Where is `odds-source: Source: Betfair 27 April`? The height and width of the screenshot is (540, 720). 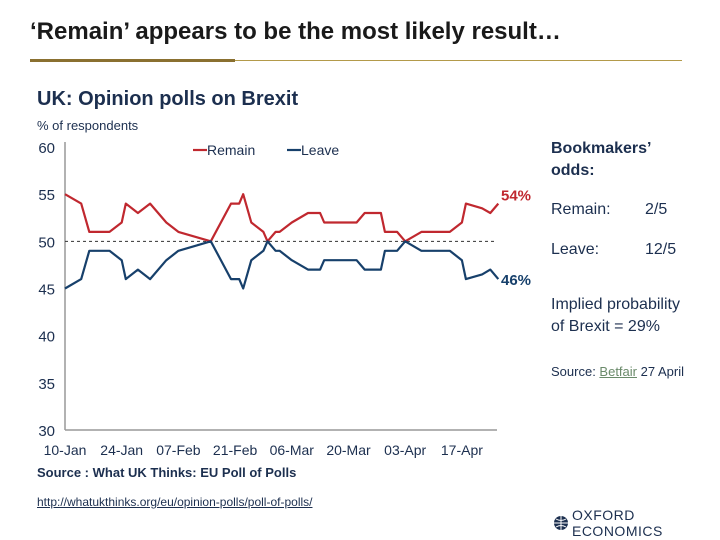
odds-source: Source: Betfair 27 April is located at coordinates (617, 371).